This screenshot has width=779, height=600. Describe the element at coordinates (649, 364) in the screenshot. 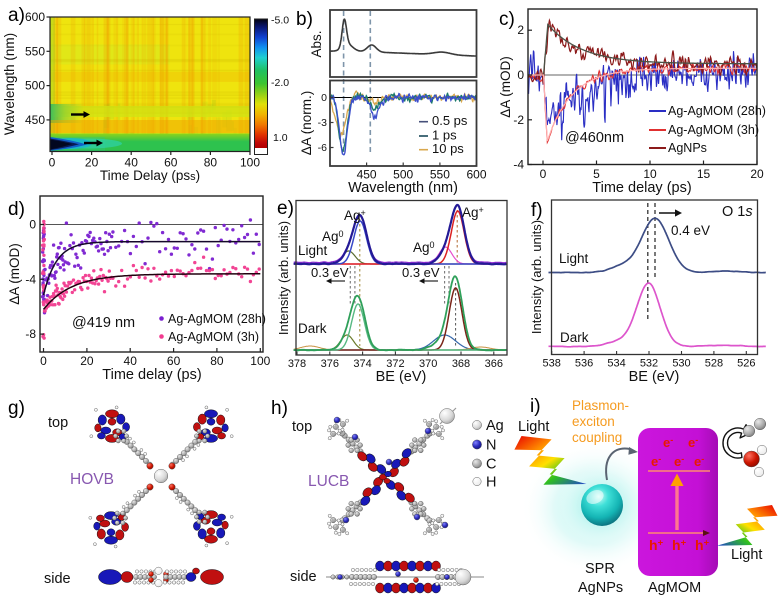

I see `svg-text: 532` at that location.